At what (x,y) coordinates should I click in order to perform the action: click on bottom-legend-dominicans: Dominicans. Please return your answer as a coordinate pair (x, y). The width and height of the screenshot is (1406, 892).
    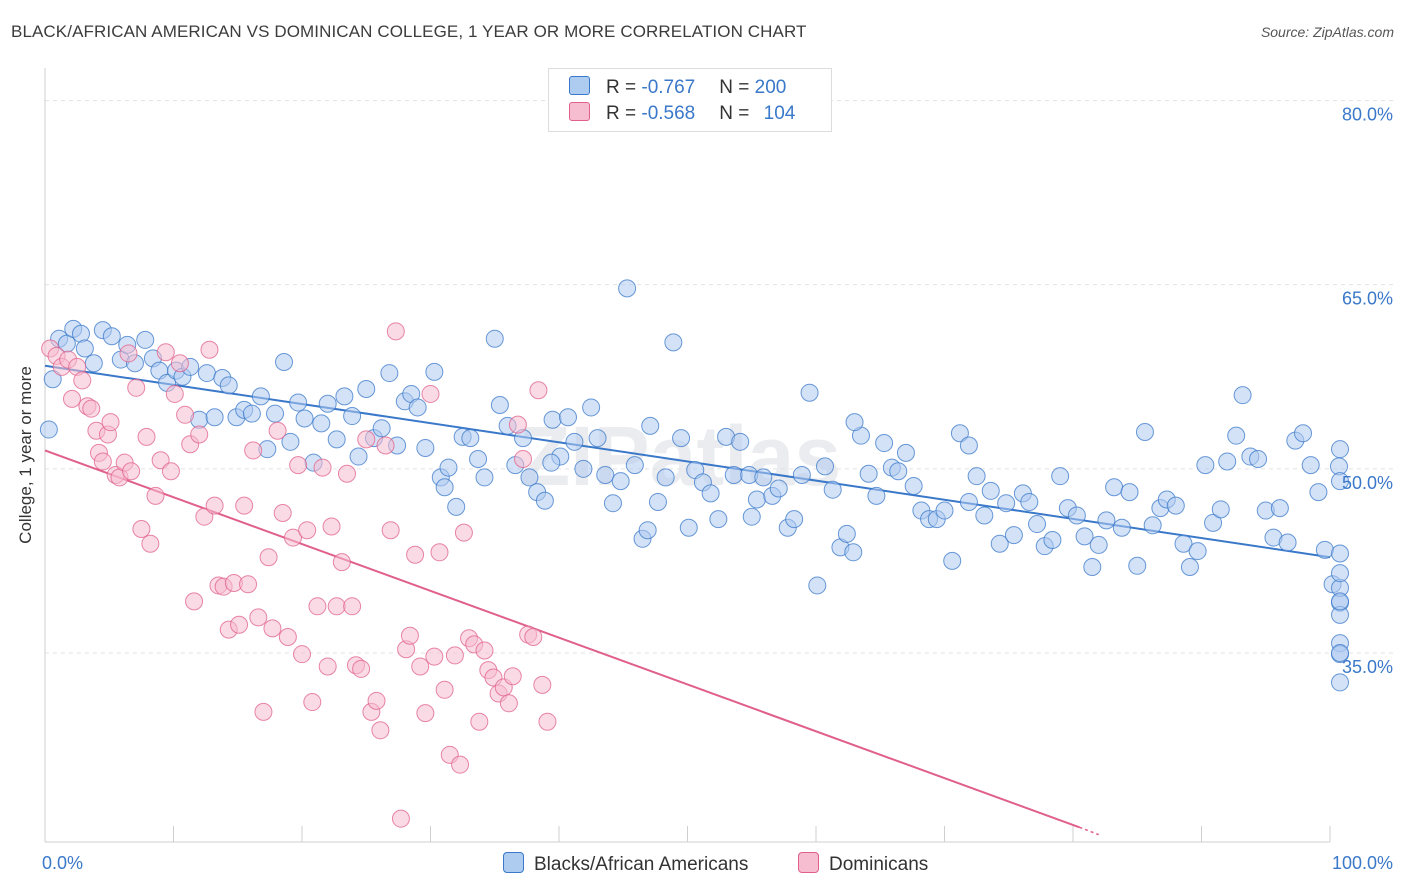
    Looking at the image, I should click on (863, 864).